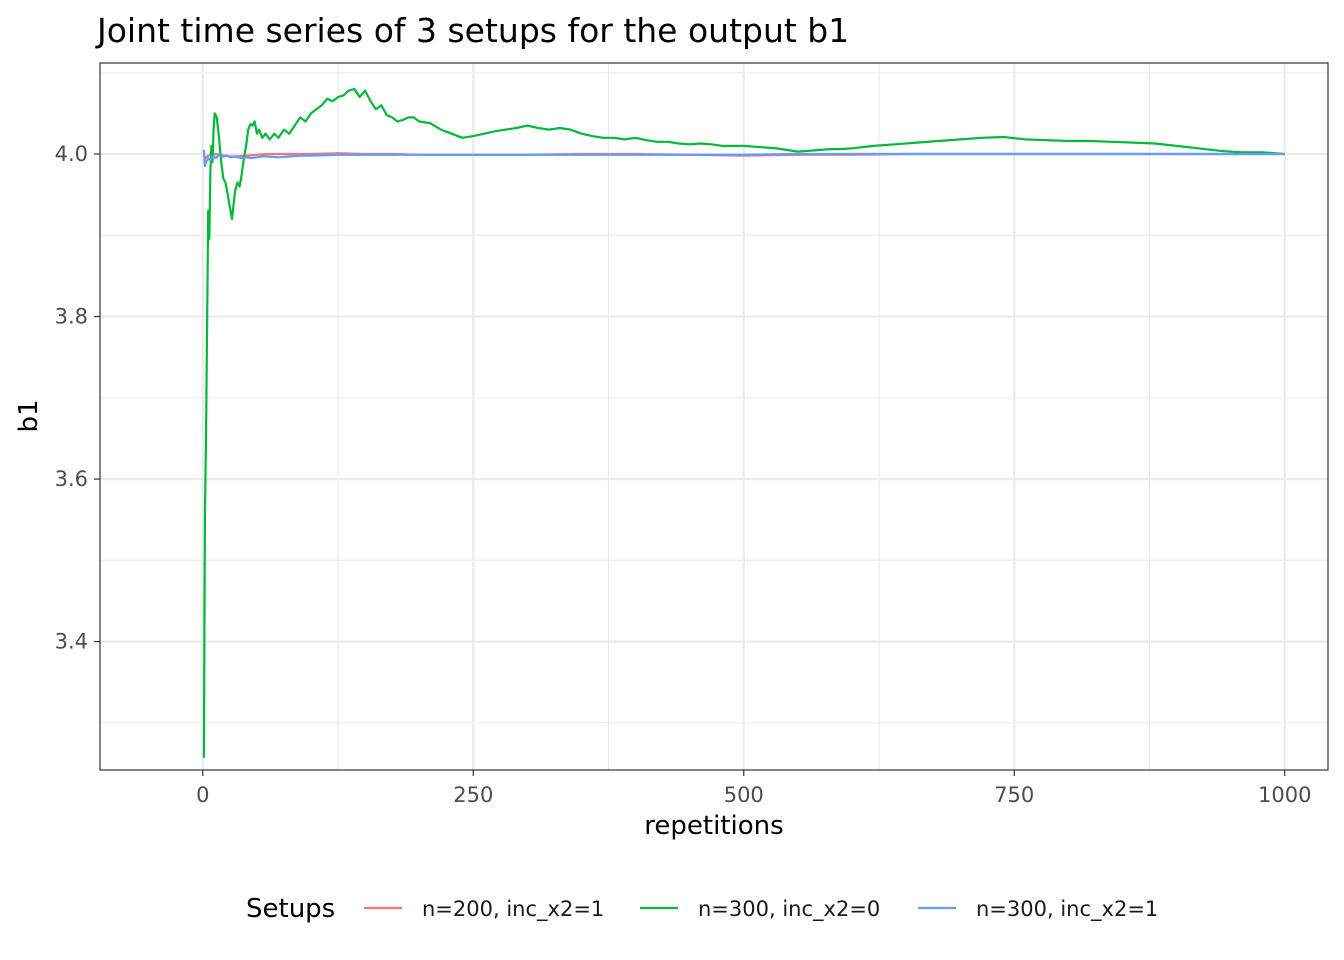  I want to click on x-tick-label: 250, so click(473, 795).